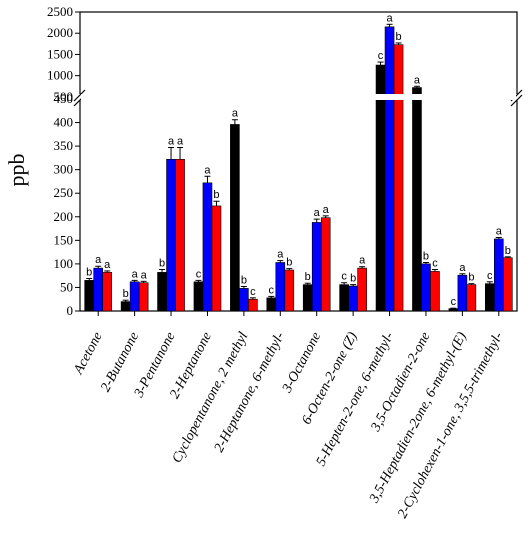 The image size is (531, 550). What do you see at coordinates (64, 122) in the screenshot?
I see `y-tick-label: 400` at bounding box center [64, 122].